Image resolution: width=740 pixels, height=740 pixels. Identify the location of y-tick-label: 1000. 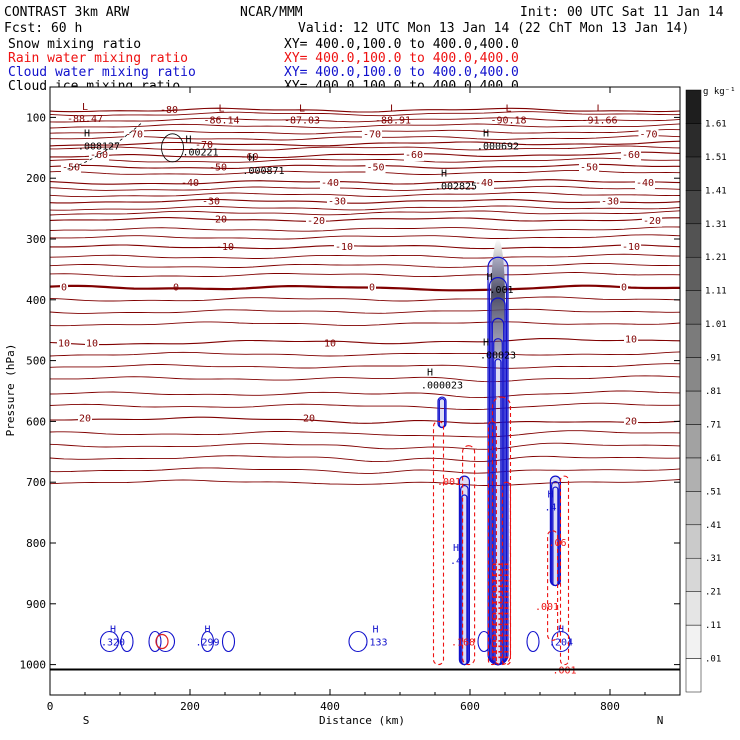
(33, 665).